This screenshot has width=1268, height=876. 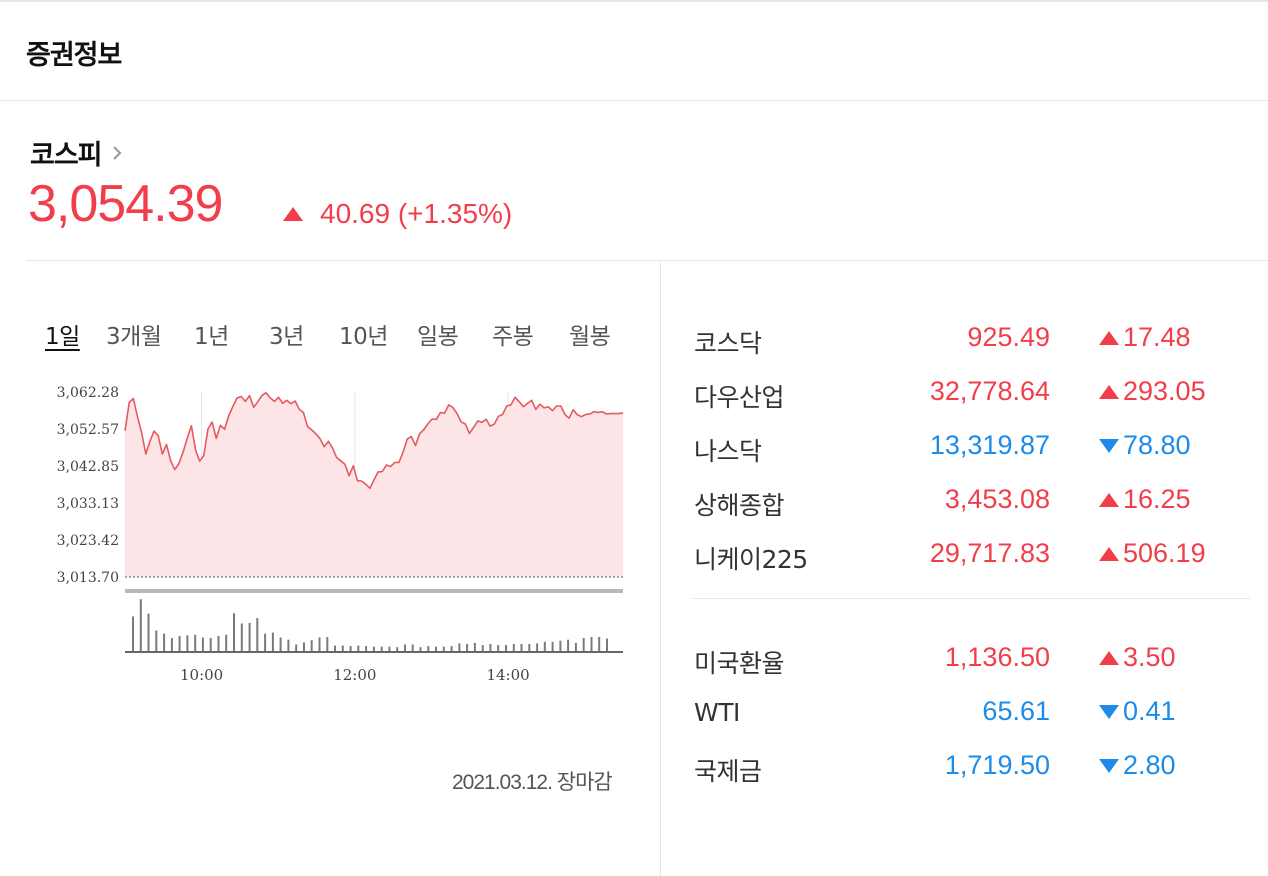 I want to click on market-row-nikkei: 니케이225 29,717.83 506.19, so click(x=972, y=554).